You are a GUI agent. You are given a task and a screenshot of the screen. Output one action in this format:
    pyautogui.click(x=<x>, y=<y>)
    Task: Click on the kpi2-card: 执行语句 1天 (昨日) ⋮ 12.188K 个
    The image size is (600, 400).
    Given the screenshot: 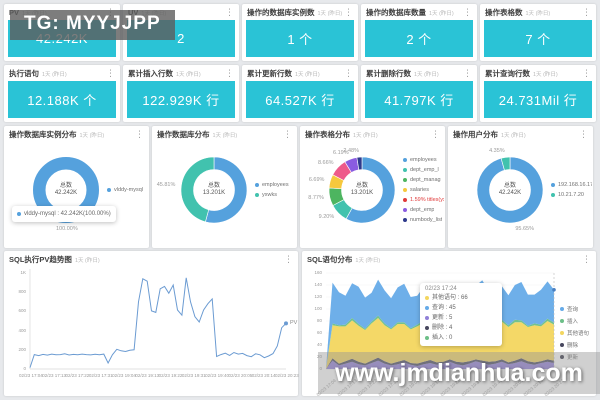 What is the action you would take?
    pyautogui.click(x=62, y=93)
    